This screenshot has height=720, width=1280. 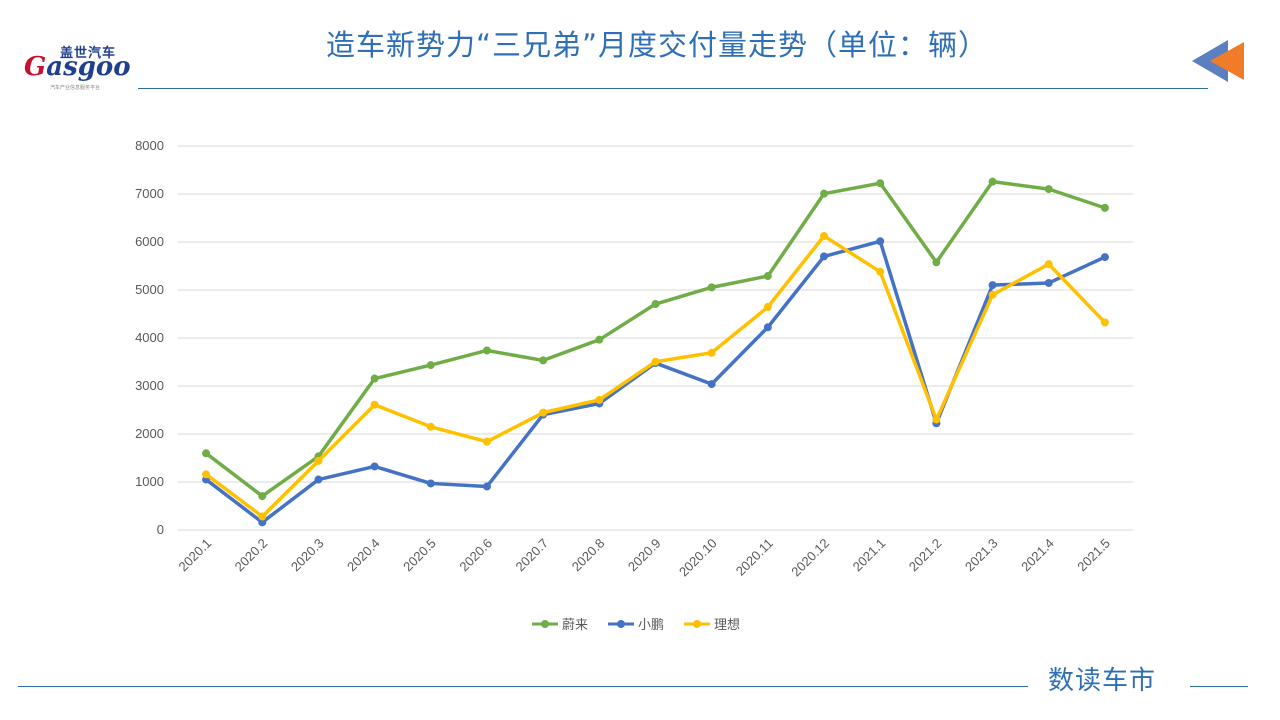 I want to click on page-title: 造车新势力“三兄弟”月度交付量走势（单位：辆）, so click(x=657, y=45).